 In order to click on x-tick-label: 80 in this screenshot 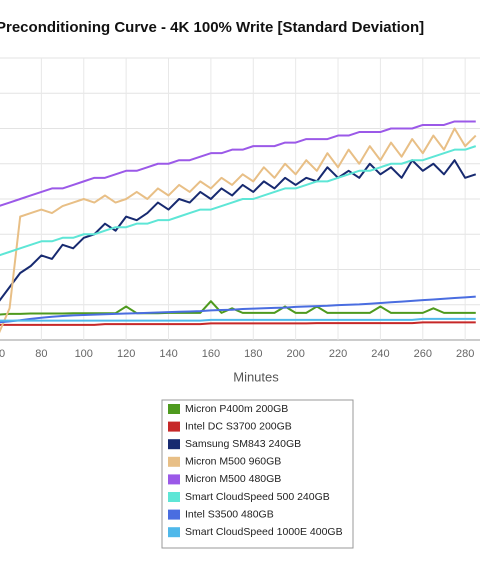, I will do `click(41, 354)`.